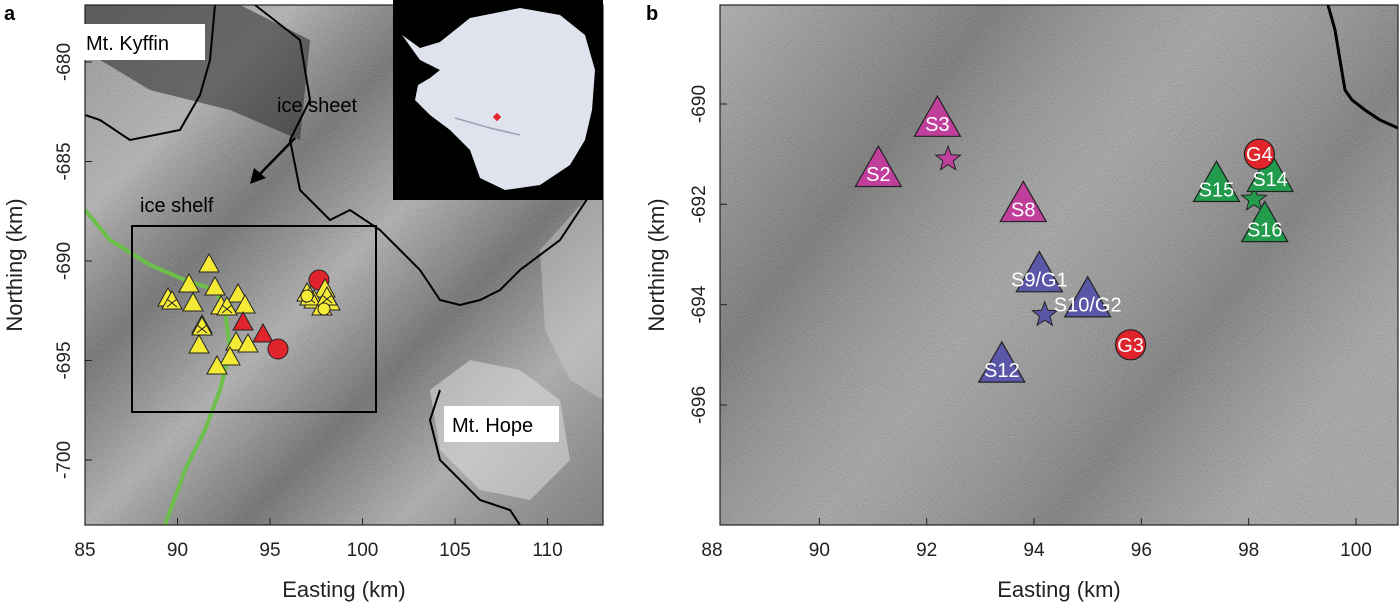  Describe the element at coordinates (571, 290) in the screenshot. I see `right-rock-outcrop` at that location.